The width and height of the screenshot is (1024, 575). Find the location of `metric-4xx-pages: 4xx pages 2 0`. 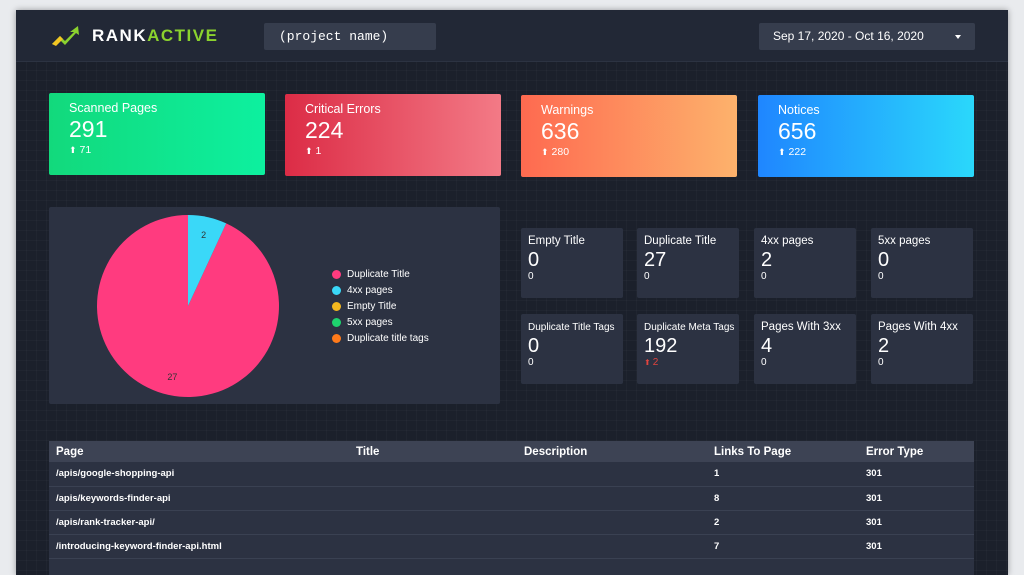

metric-4xx-pages: 4xx pages 2 0 is located at coordinates (805, 263).